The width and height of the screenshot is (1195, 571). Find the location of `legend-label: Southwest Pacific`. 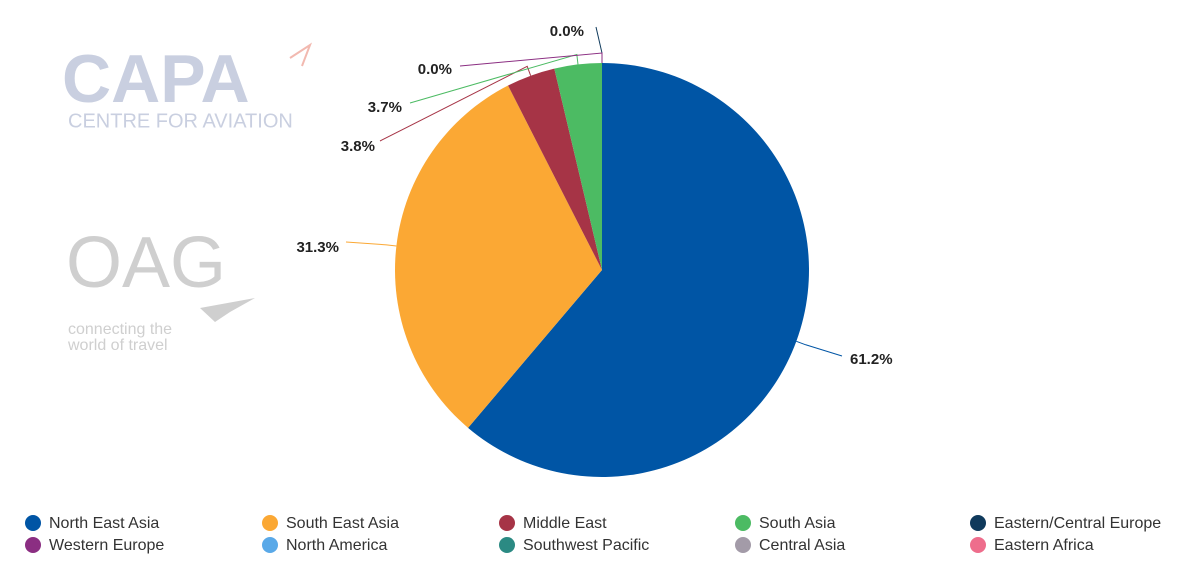

legend-label: Southwest Pacific is located at coordinates (586, 545).